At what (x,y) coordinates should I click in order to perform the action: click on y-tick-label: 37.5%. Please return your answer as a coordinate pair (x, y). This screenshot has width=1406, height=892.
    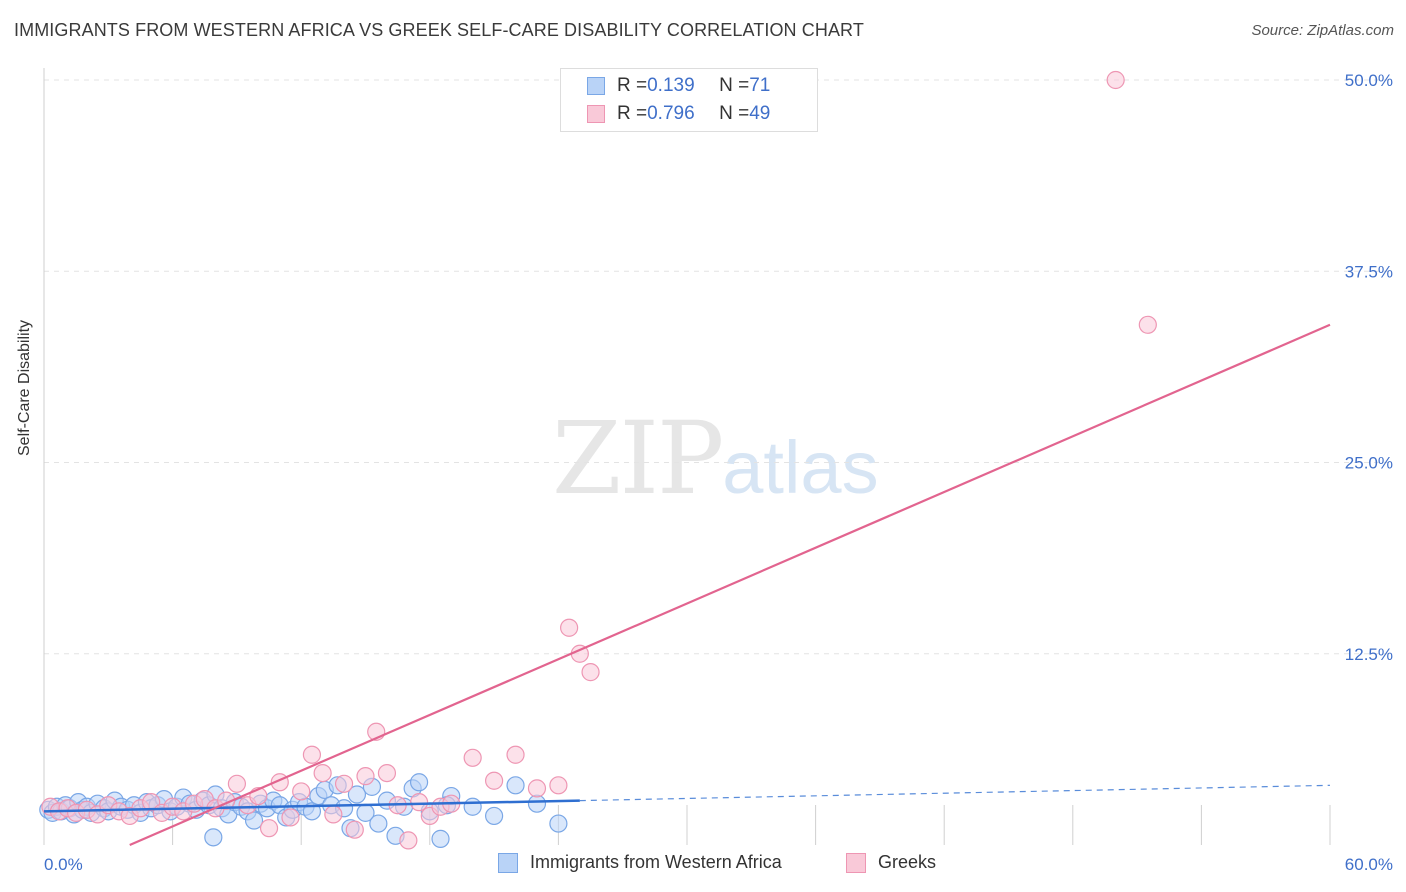
    Looking at the image, I should click on (1369, 271).